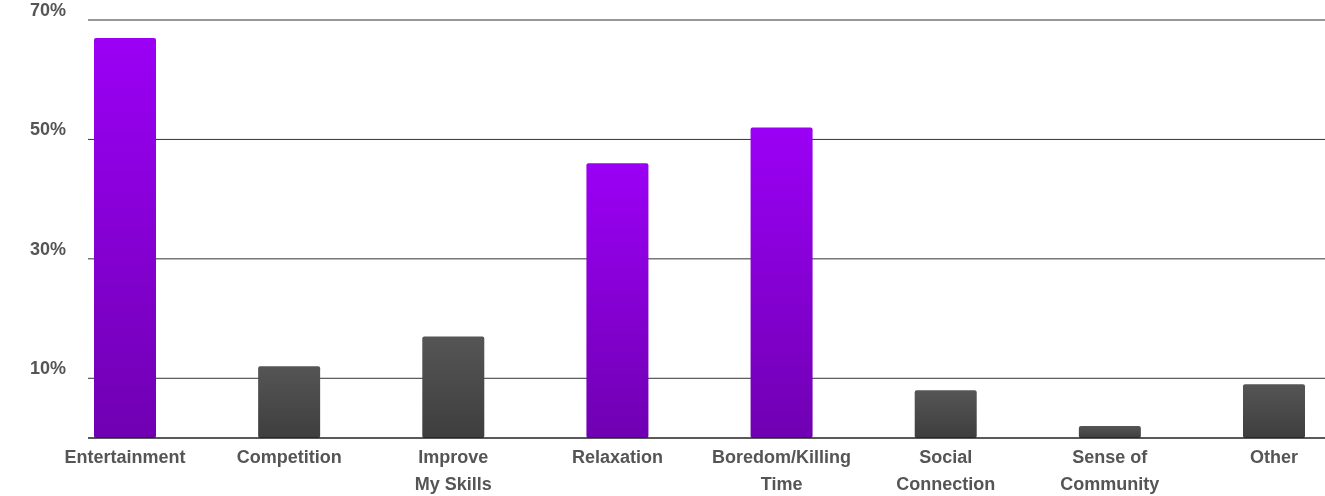 This screenshot has width=1325, height=496. What do you see at coordinates (289, 457) in the screenshot?
I see `x-tick-label: Competition` at bounding box center [289, 457].